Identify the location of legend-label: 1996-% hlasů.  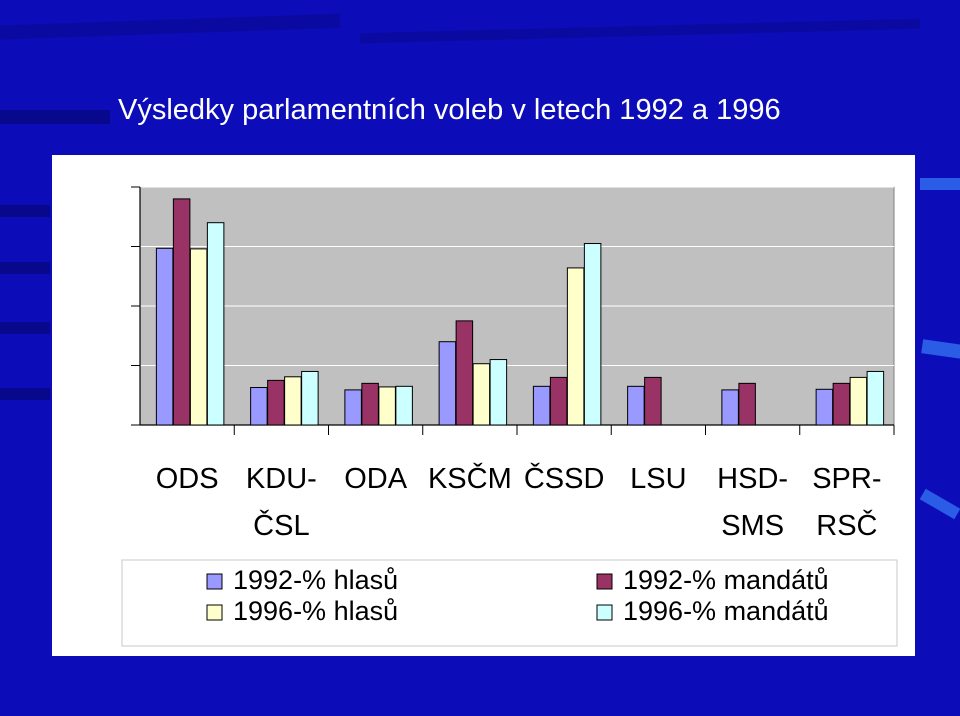
(315, 611).